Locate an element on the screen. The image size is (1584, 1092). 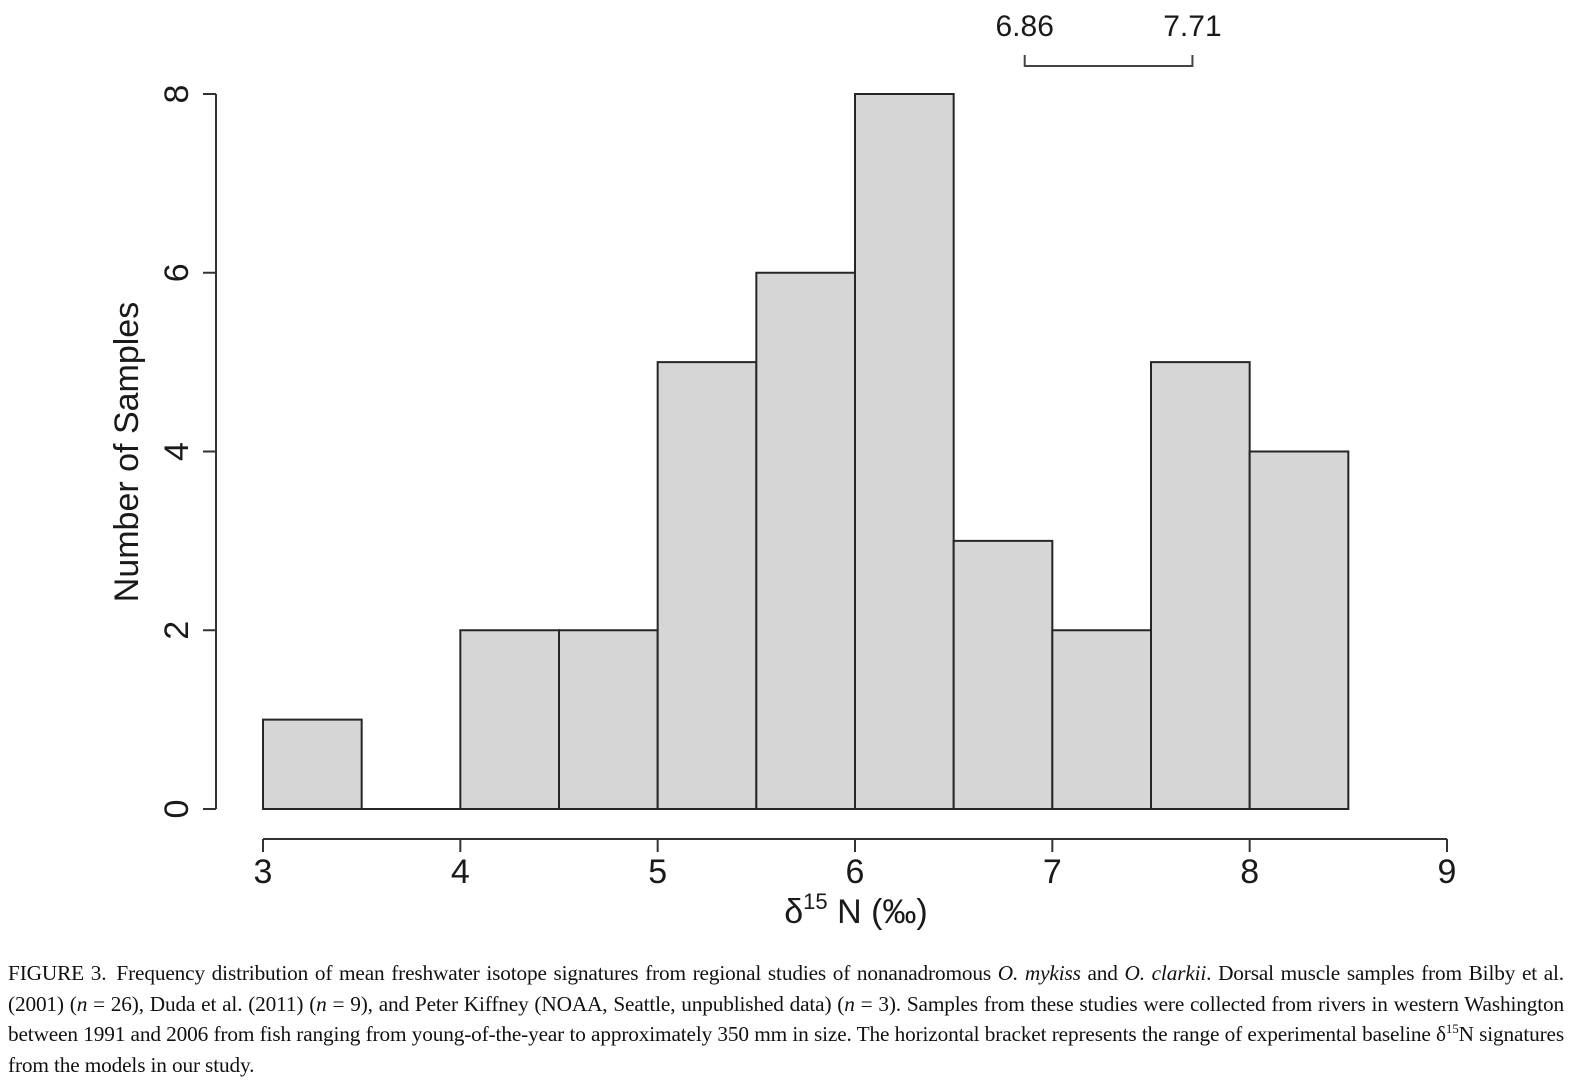
y-tick-label: 6 is located at coordinates (177, 272).